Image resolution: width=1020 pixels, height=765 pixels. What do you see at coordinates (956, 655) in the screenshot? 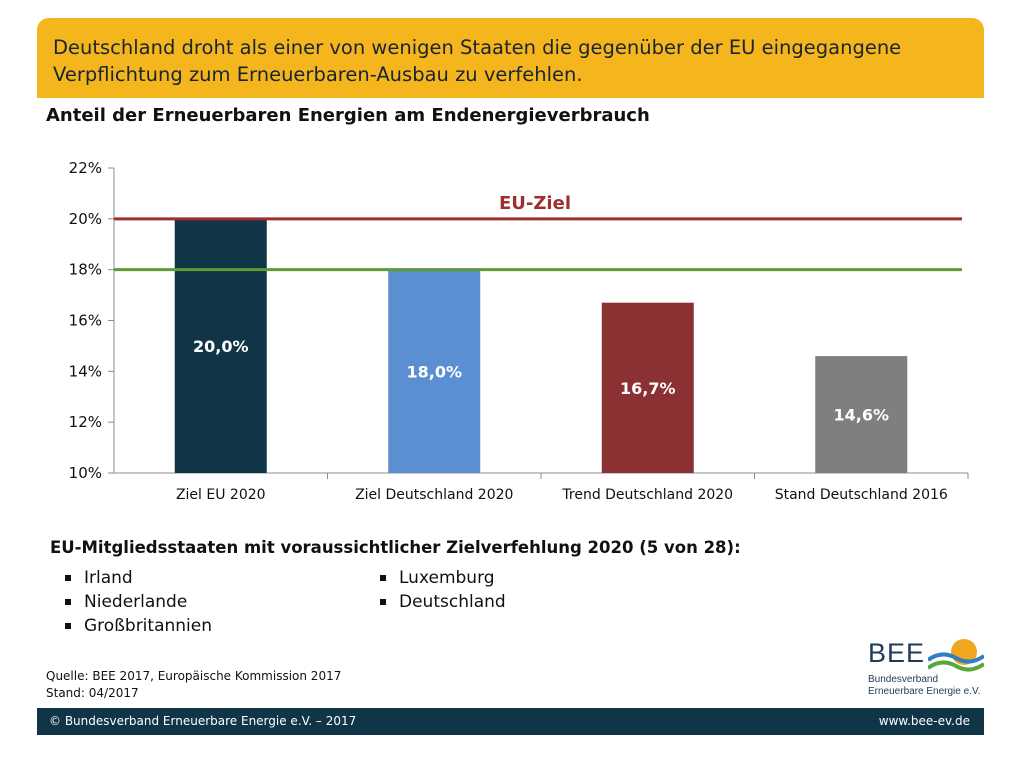
I see `sun-wave-icon` at bounding box center [956, 655].